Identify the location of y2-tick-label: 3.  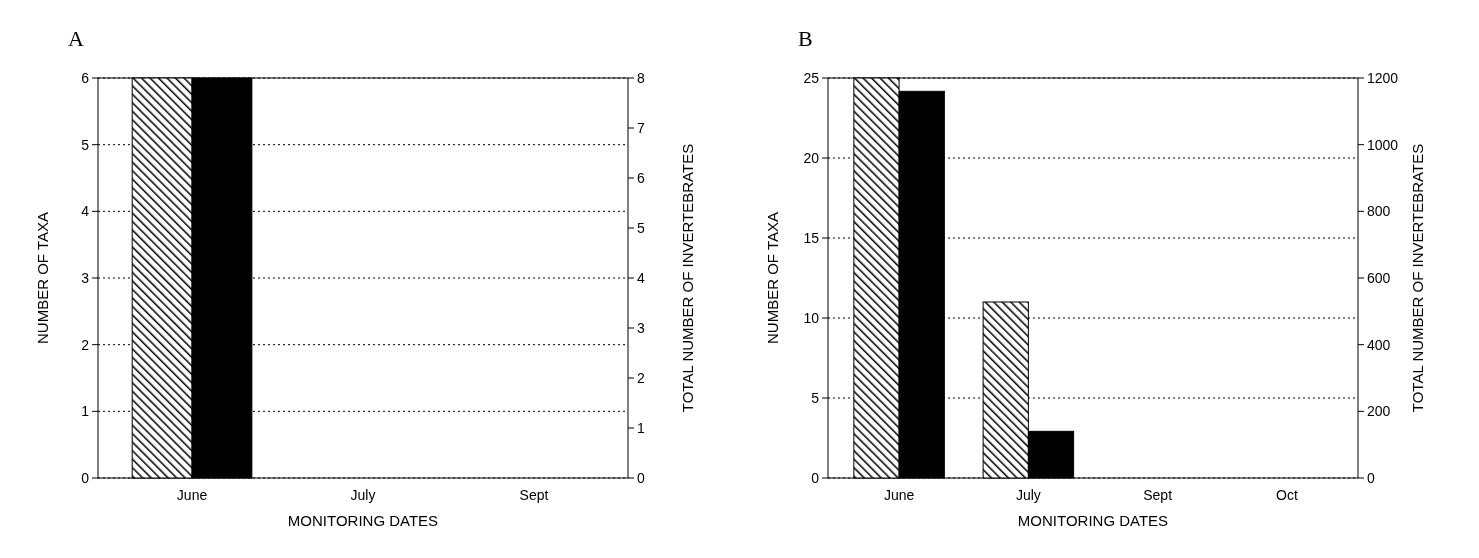
(641, 327).